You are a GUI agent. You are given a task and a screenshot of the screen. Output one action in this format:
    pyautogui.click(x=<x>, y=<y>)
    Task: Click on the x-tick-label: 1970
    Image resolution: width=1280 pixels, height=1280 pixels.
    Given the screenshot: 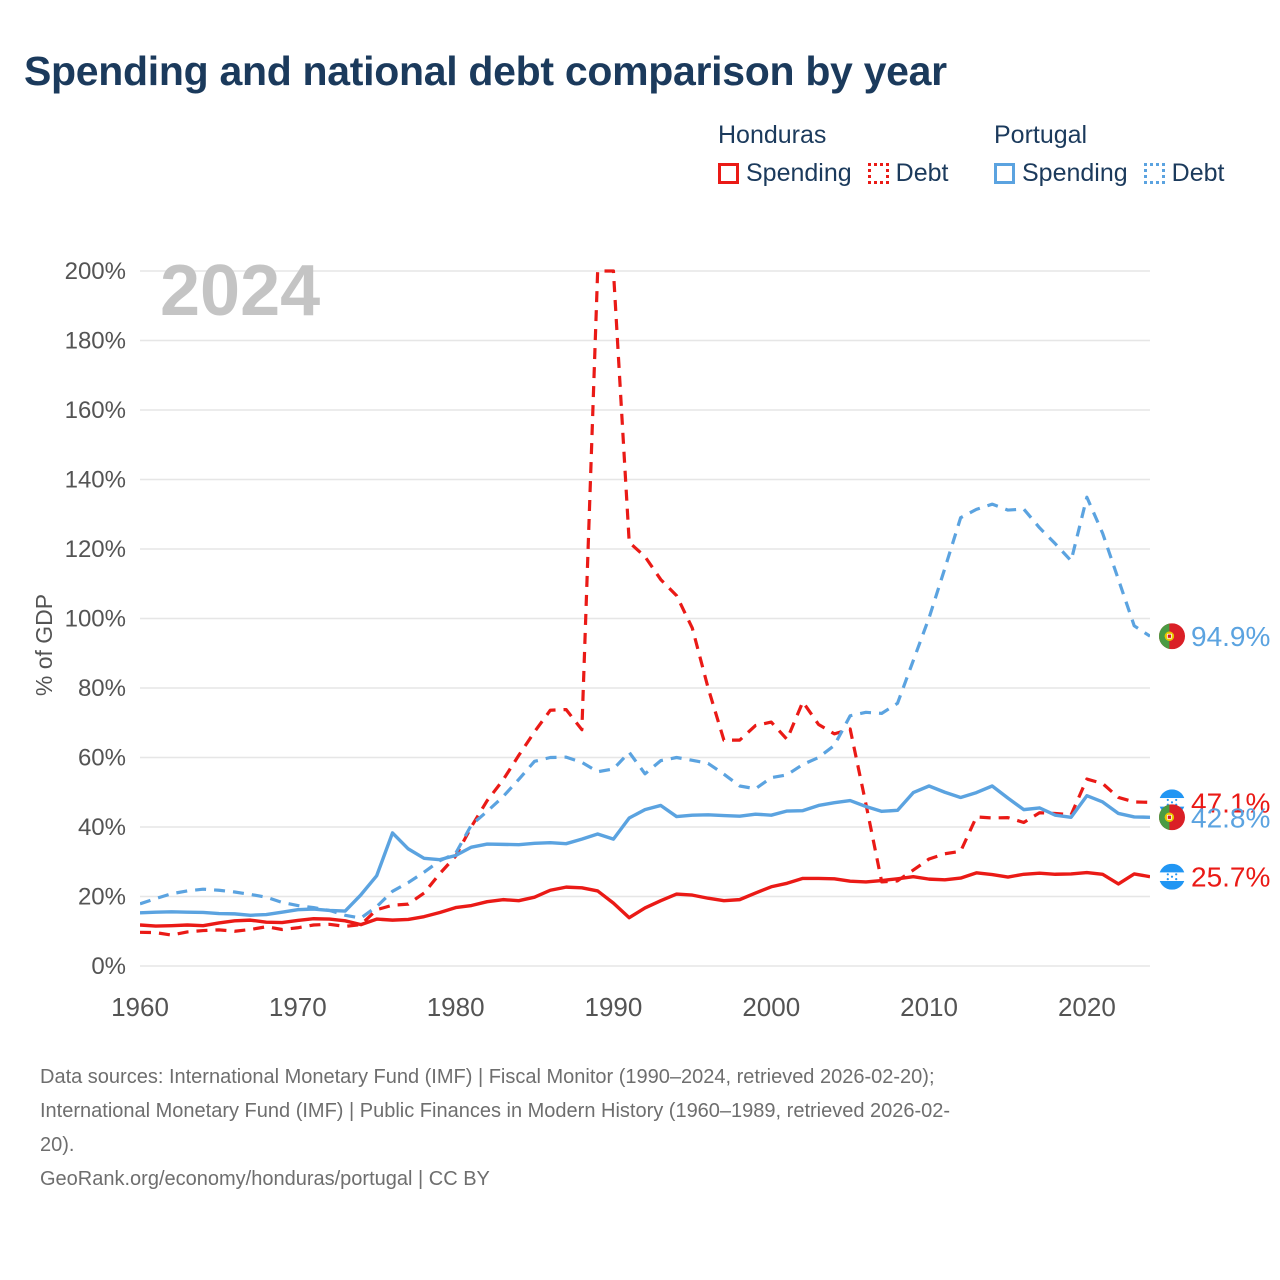 What is the action you would take?
    pyautogui.click(x=298, y=1007)
    